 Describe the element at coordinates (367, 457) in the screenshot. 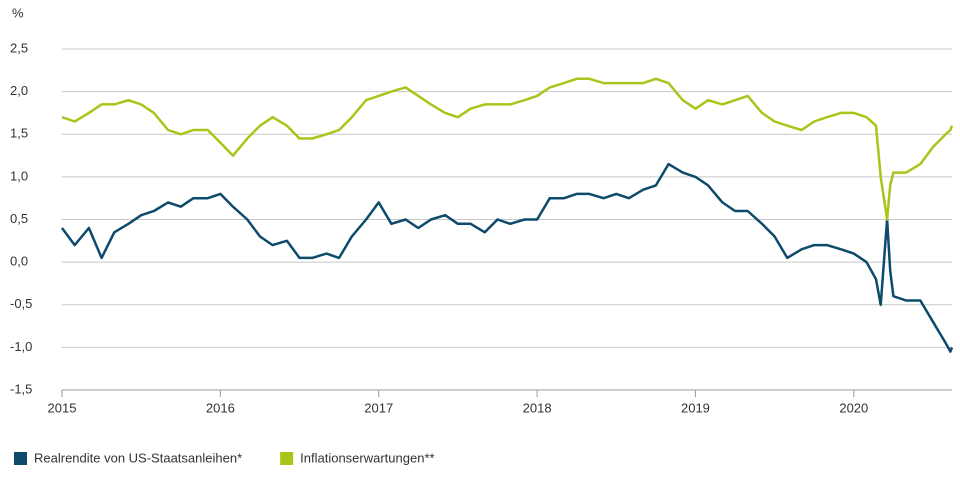

I see `legend-label: Inflationserwartungen**` at that location.